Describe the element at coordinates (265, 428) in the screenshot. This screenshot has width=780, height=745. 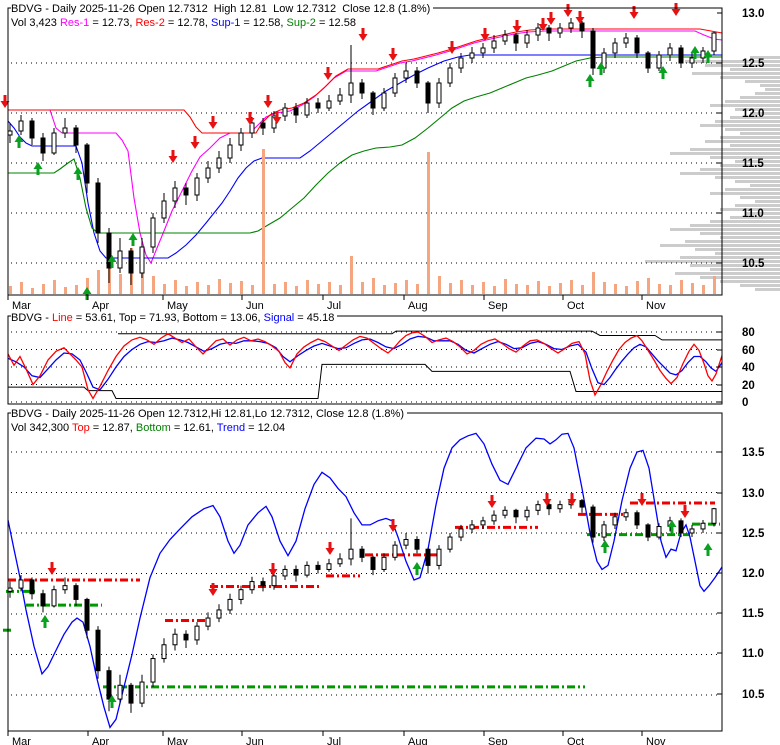
I see `header-part: = 12.04` at that location.